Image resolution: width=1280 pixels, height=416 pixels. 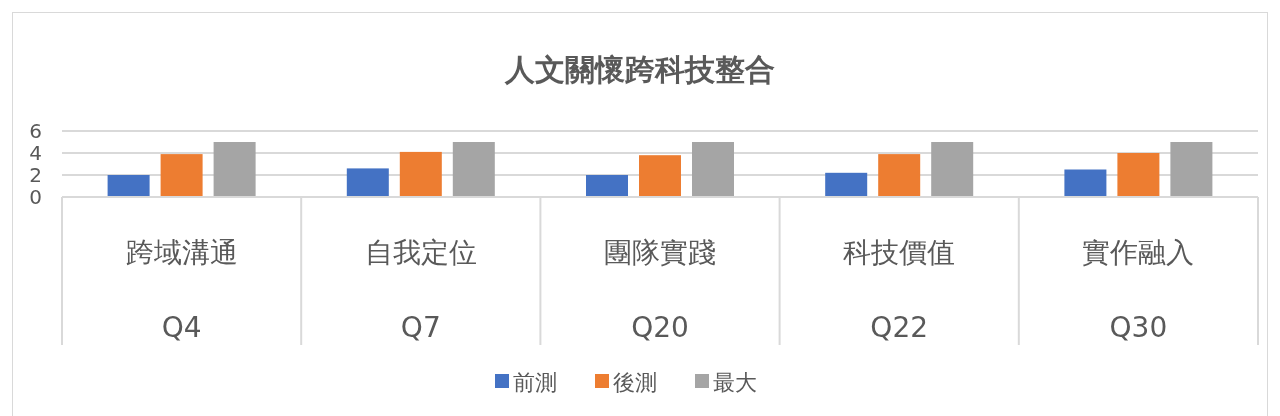 I want to click on y-tick-label: 2, so click(x=35, y=175).